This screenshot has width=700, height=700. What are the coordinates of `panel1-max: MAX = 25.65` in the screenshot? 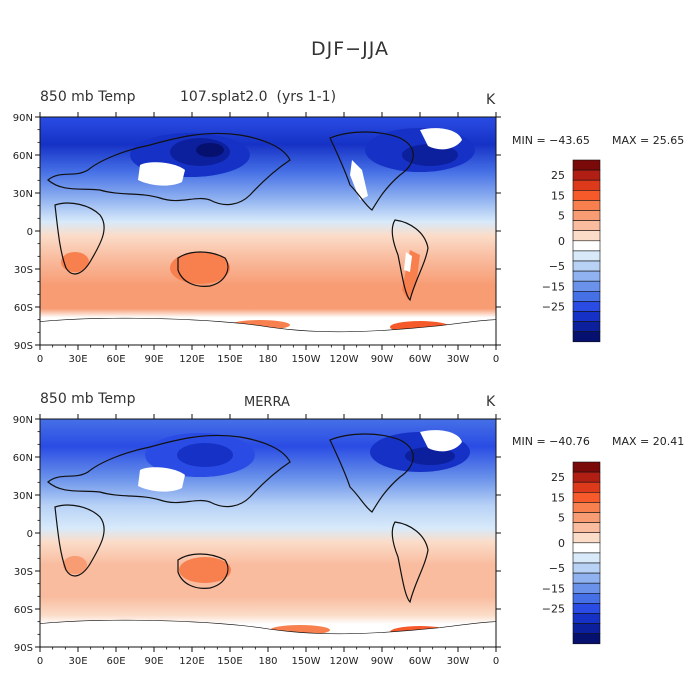 It's located at (648, 140).